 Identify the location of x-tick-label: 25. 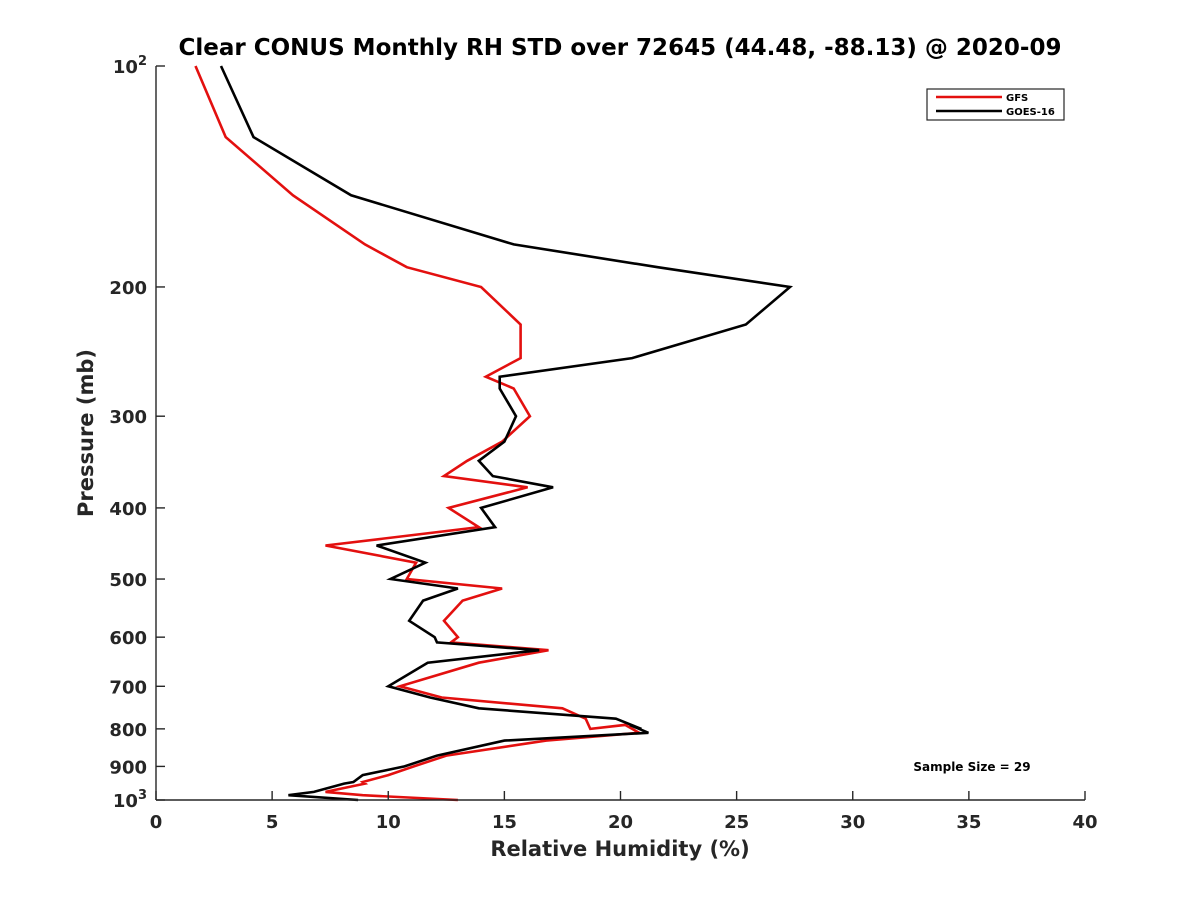
(736, 822).